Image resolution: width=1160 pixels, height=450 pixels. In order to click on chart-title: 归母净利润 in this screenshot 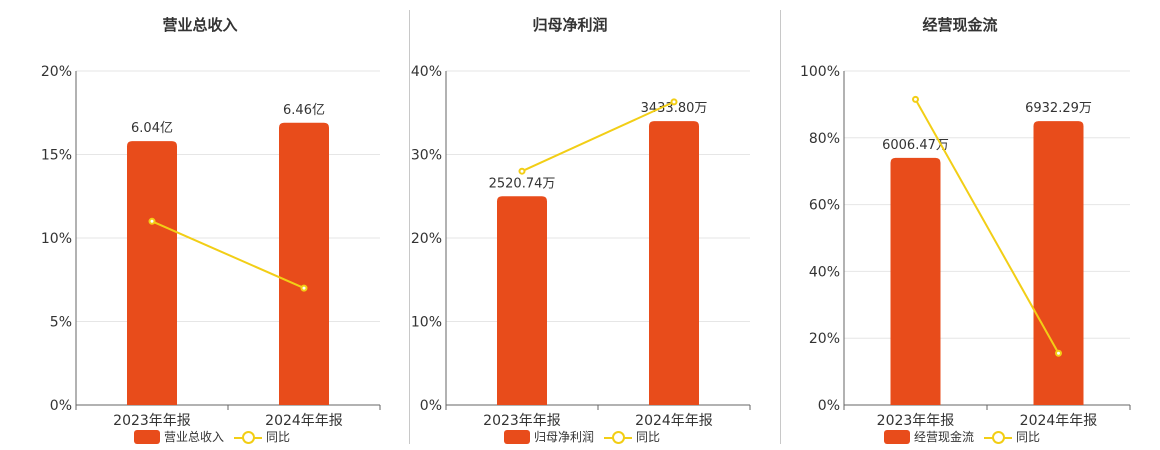, I will do `click(570, 25)`.